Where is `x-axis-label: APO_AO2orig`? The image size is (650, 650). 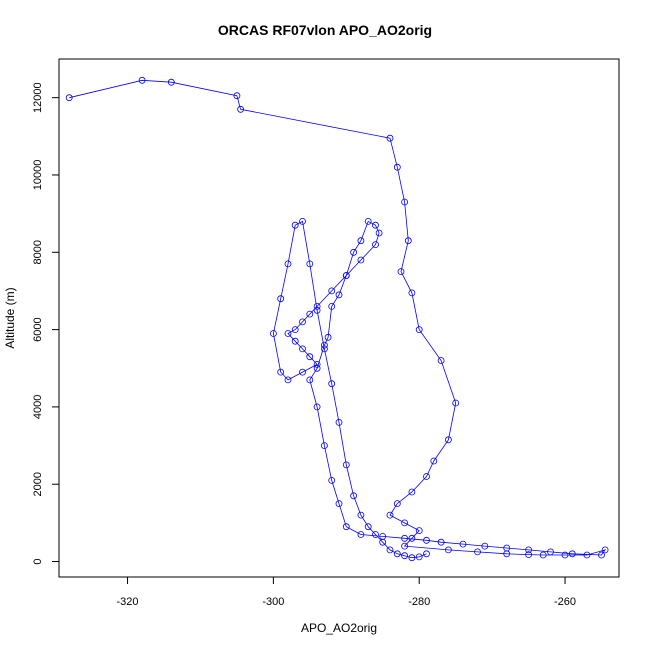 x-axis-label: APO_AO2orig is located at coordinates (339, 628).